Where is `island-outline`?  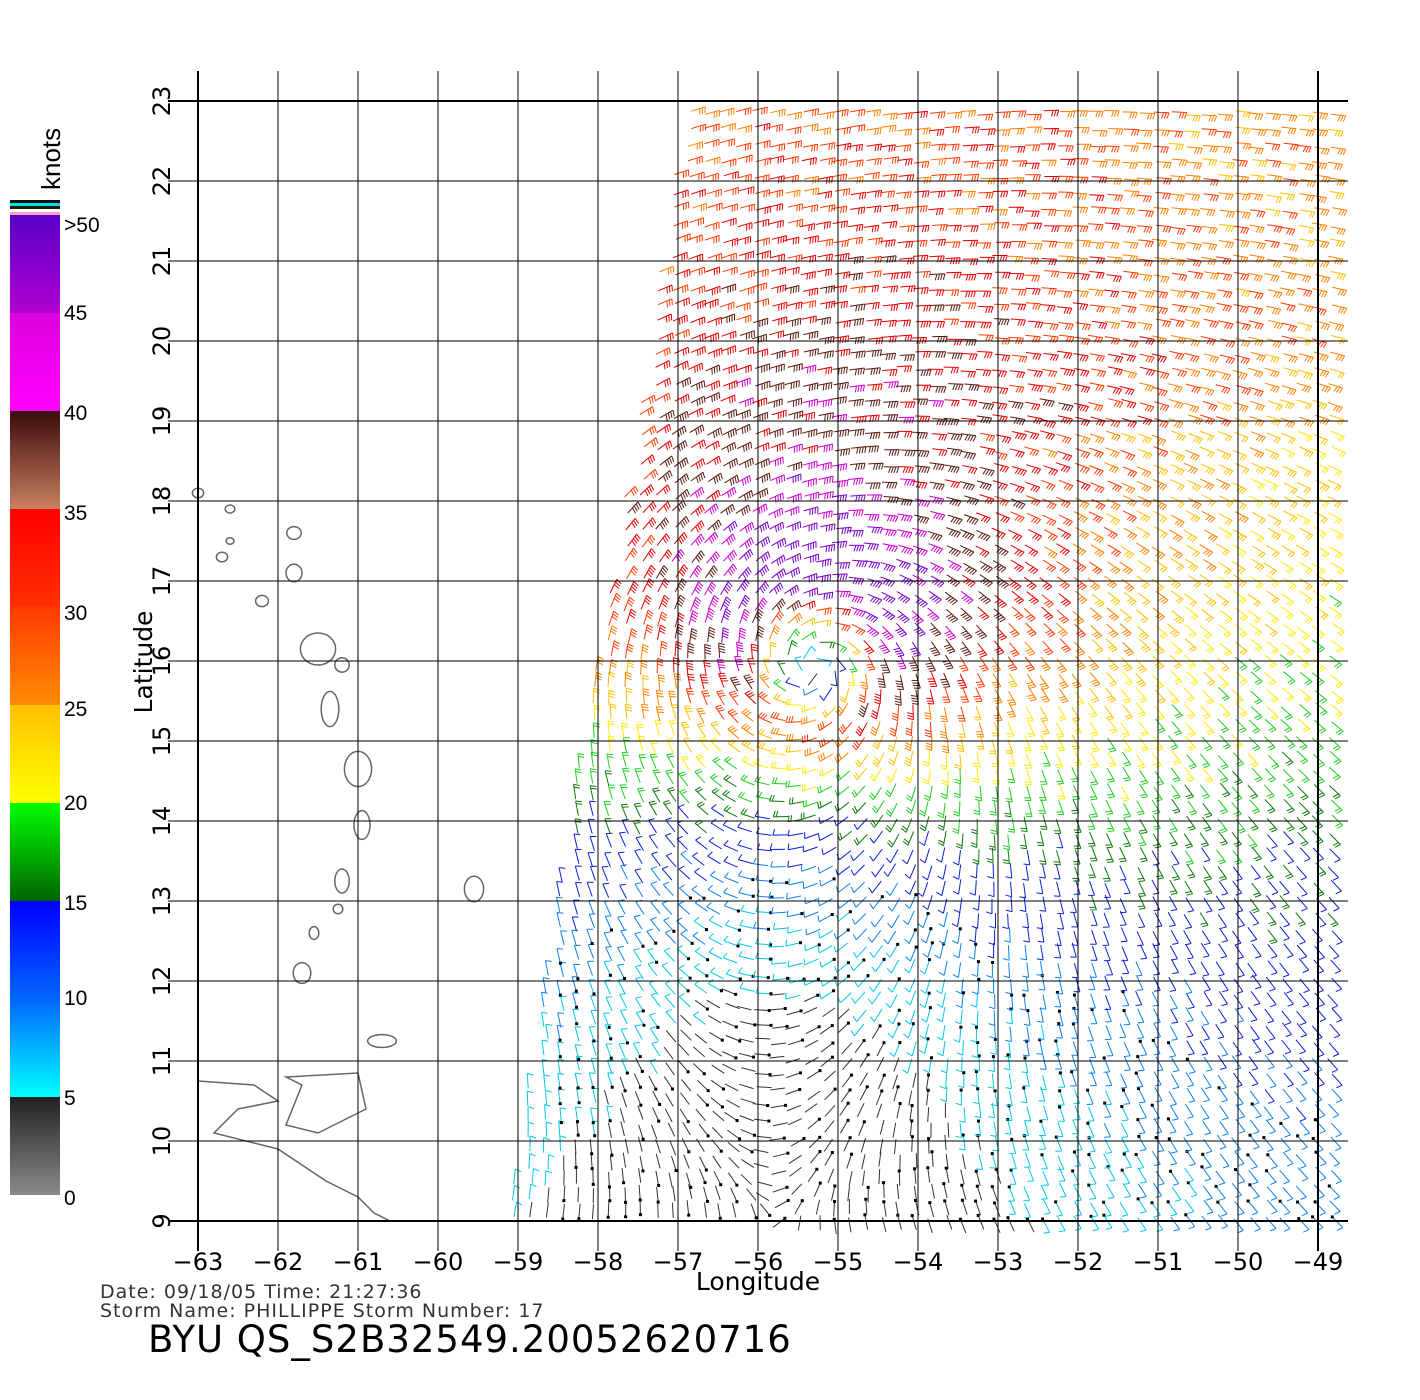 island-outline is located at coordinates (294, 533).